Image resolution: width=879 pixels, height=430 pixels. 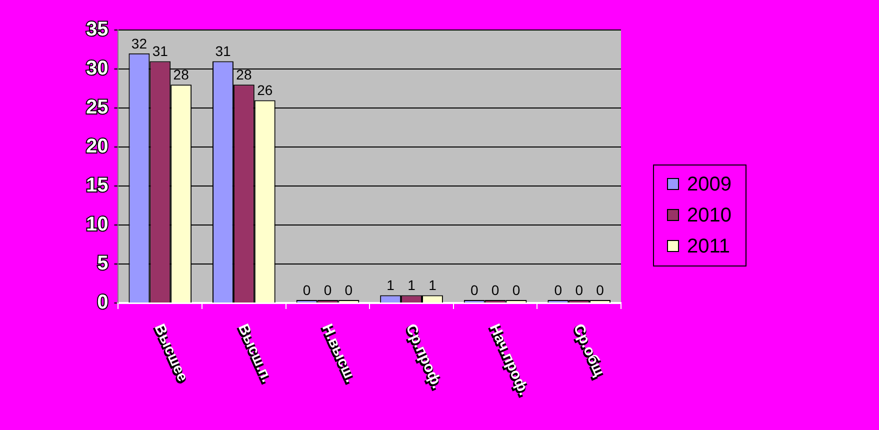 I want to click on y-tick-label: 15, so click(x=97, y=185).